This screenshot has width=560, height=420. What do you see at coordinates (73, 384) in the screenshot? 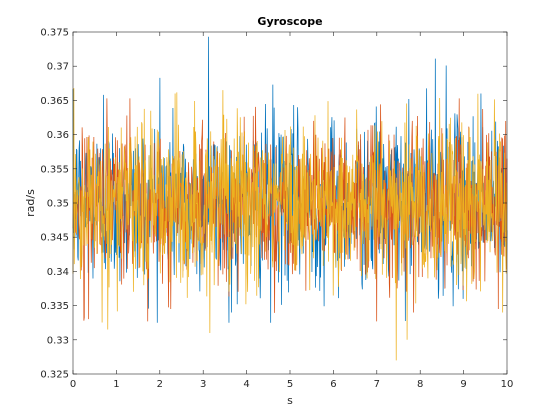
I see `x-tick-label: 0` at bounding box center [73, 384].